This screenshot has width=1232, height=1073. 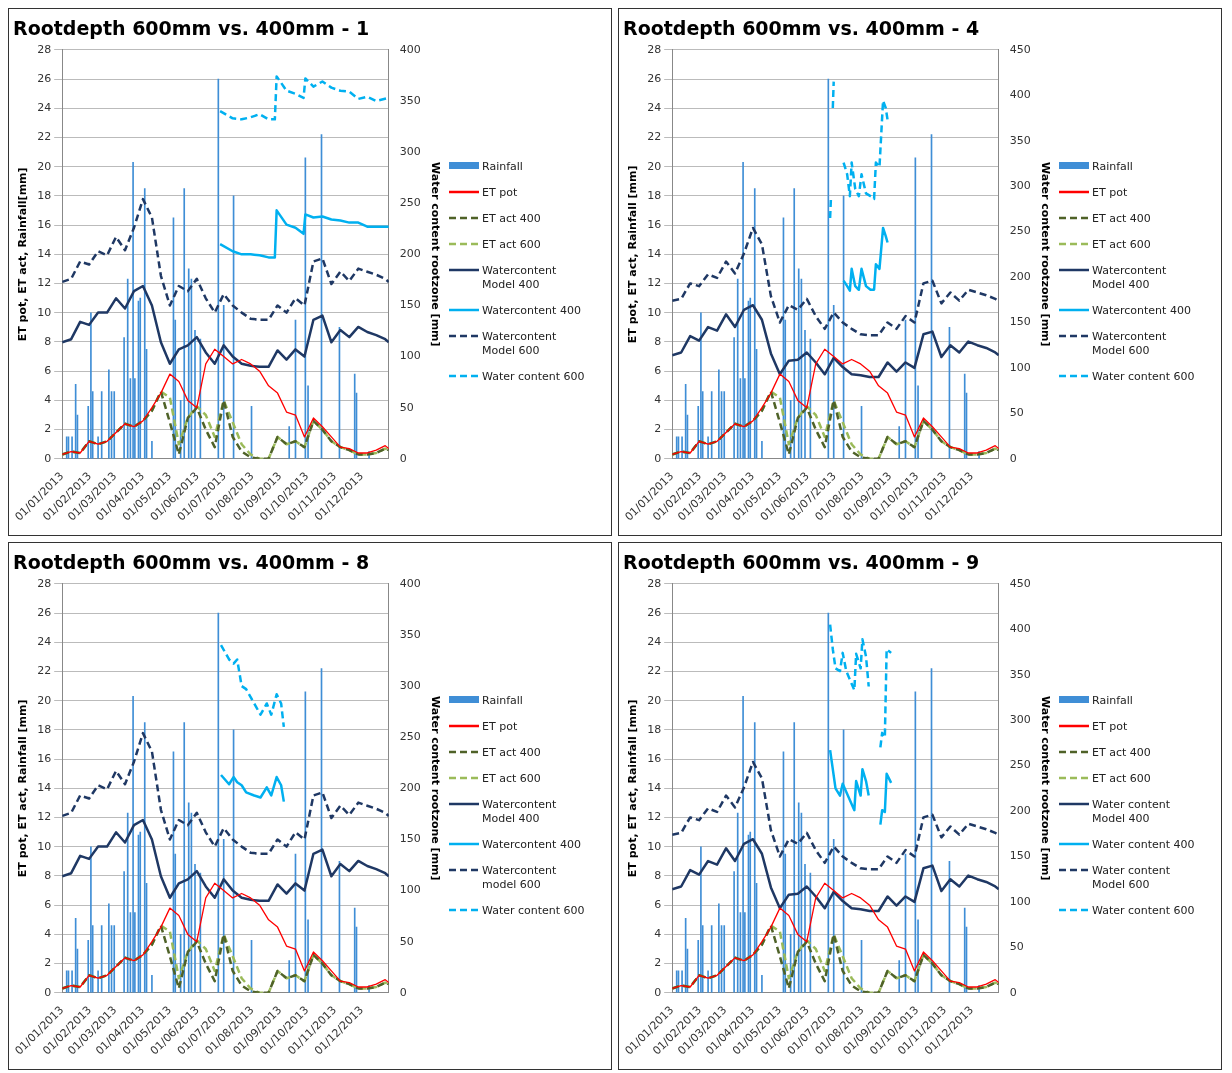 What do you see at coordinates (1132, 812) in the screenshot?
I see `legend-label: Water content Model 400` at bounding box center [1132, 812].